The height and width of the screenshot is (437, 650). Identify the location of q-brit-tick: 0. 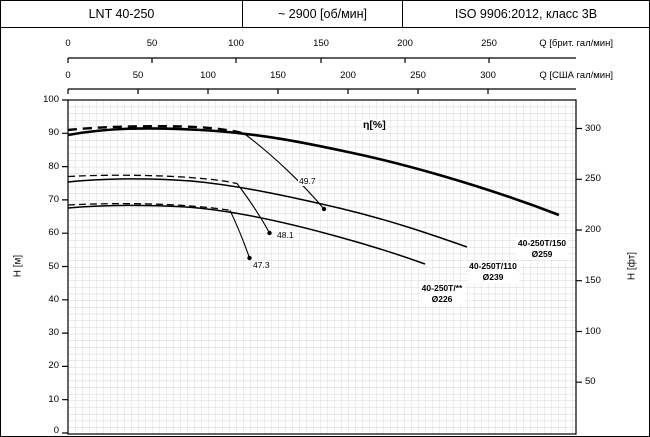
(68, 43).